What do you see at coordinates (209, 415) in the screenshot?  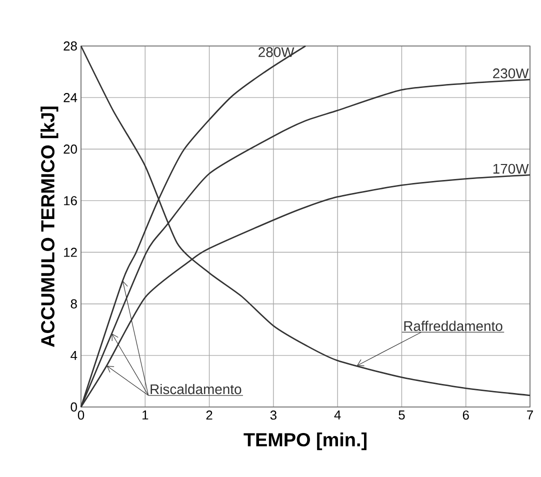 I see `x-tick-label: 2` at bounding box center [209, 415].